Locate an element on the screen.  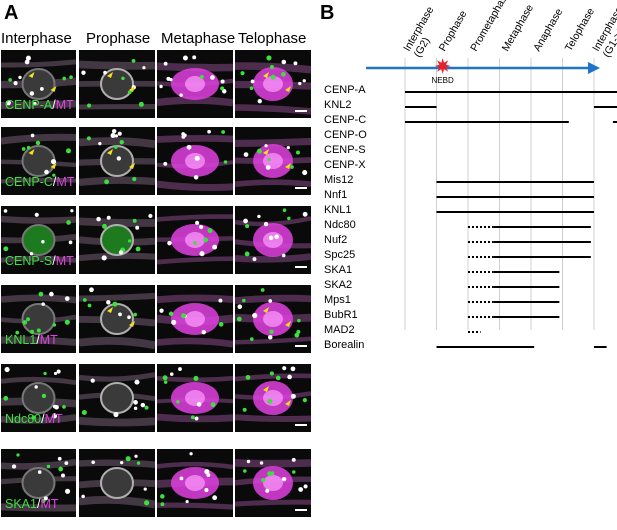
marker-name: CENP-A is located at coordinates (29, 105).